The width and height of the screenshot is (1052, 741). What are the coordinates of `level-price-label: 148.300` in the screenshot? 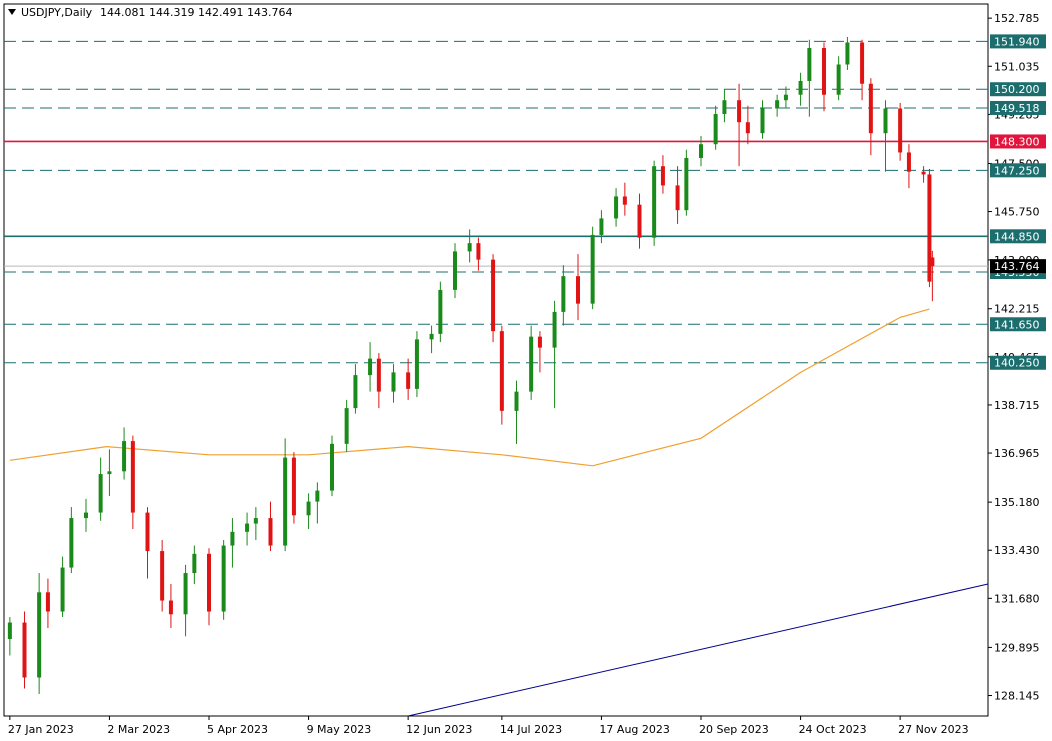 It's located at (1017, 141).